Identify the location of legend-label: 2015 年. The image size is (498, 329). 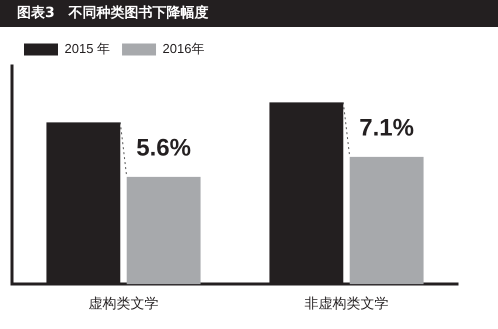
(87, 48).